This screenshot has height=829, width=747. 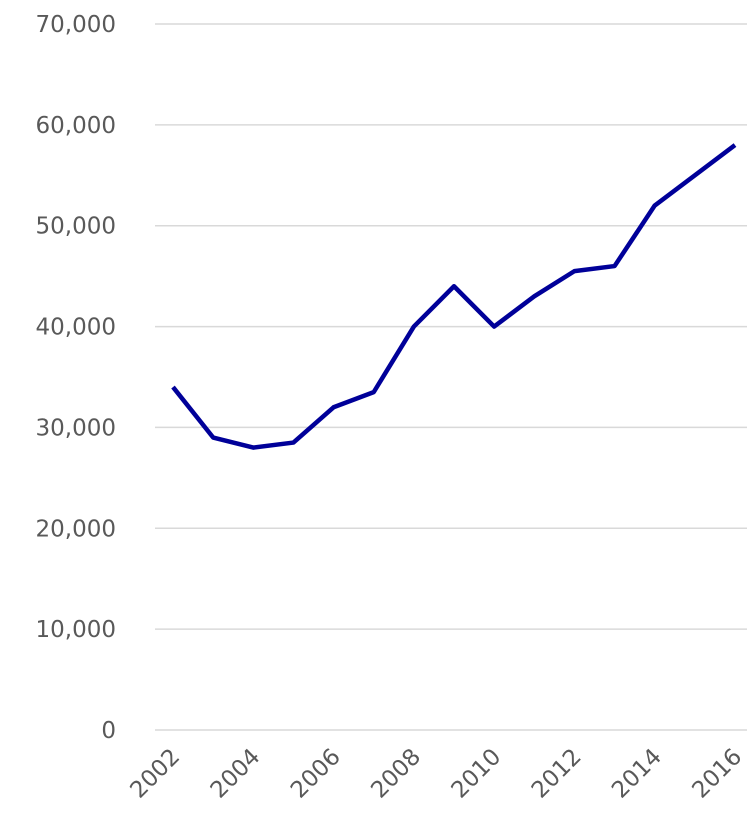 I want to click on x-tick-label: 2008, so click(x=396, y=774).